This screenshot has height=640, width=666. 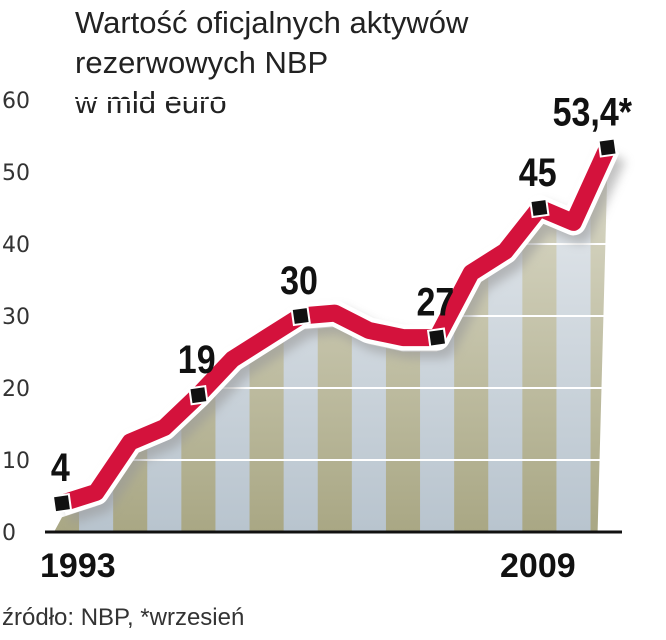 I want to click on y-axis-ticks: 0 10 20 30 40 50 60, so click(x=16, y=317).